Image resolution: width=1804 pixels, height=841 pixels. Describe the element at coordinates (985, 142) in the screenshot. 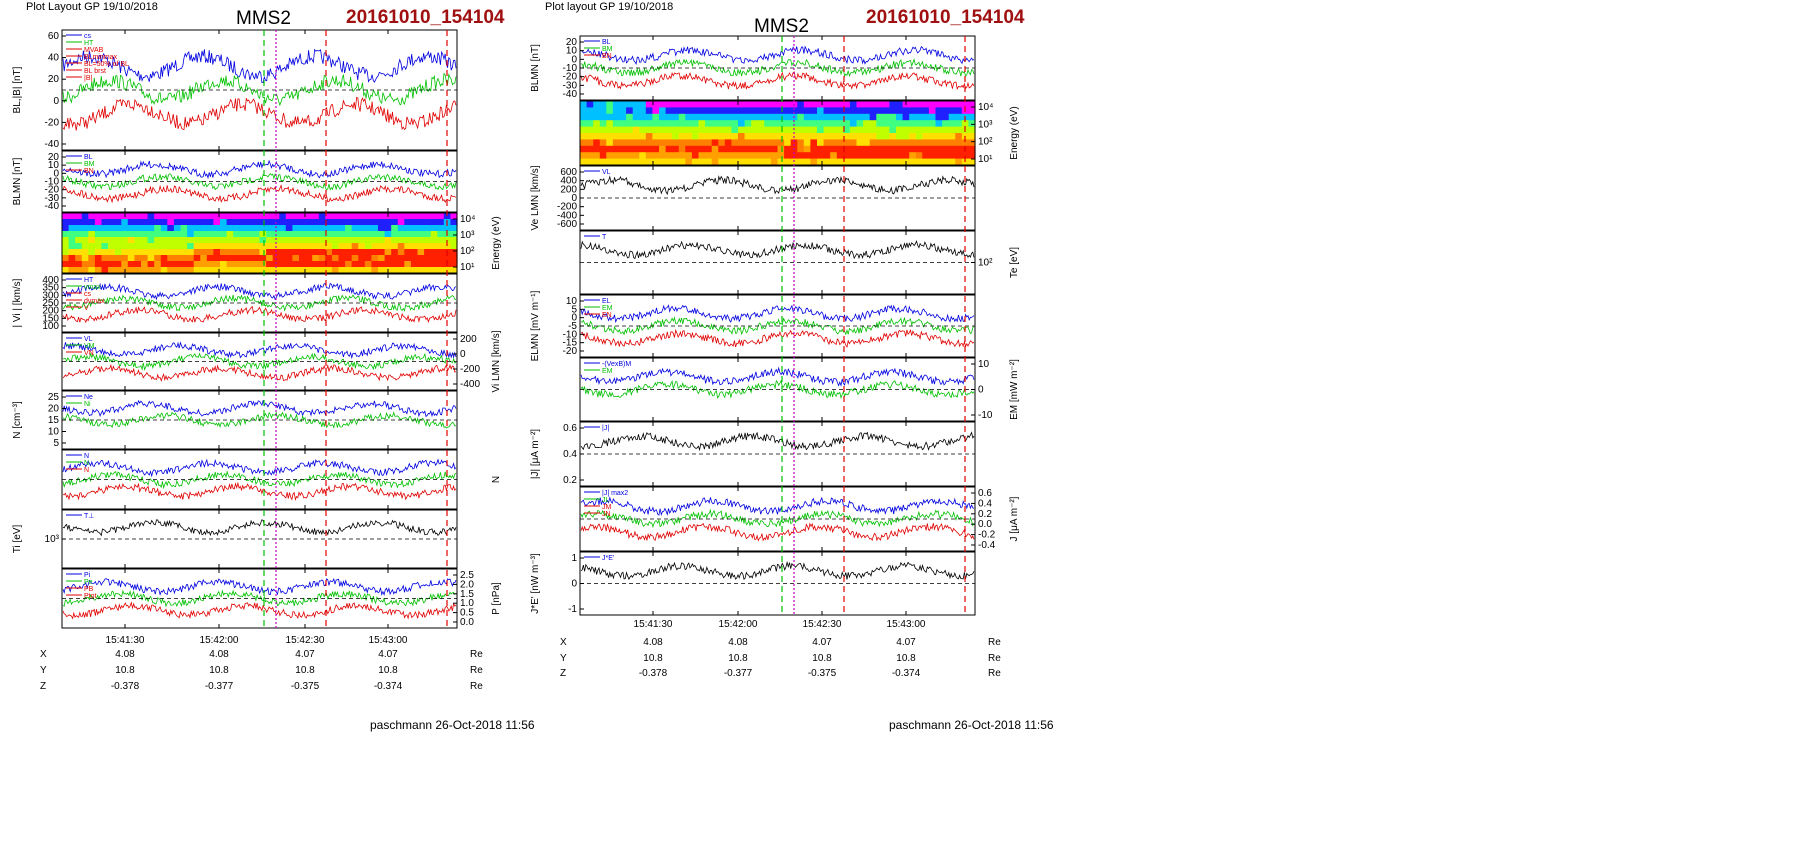

I see `ytick-label-right-2-3: 10²` at that location.